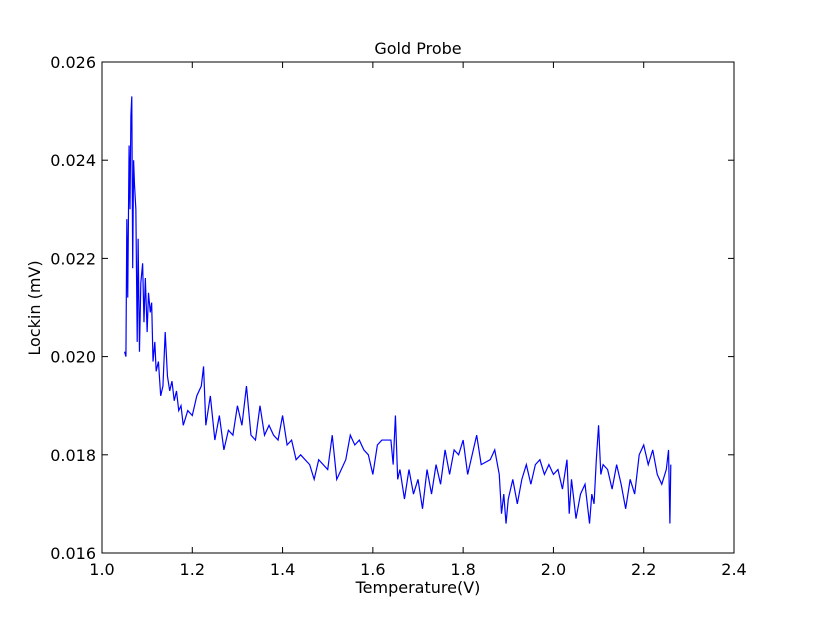  Describe the element at coordinates (73, 62) in the screenshot. I see `y-tick-label: 0.026` at that location.